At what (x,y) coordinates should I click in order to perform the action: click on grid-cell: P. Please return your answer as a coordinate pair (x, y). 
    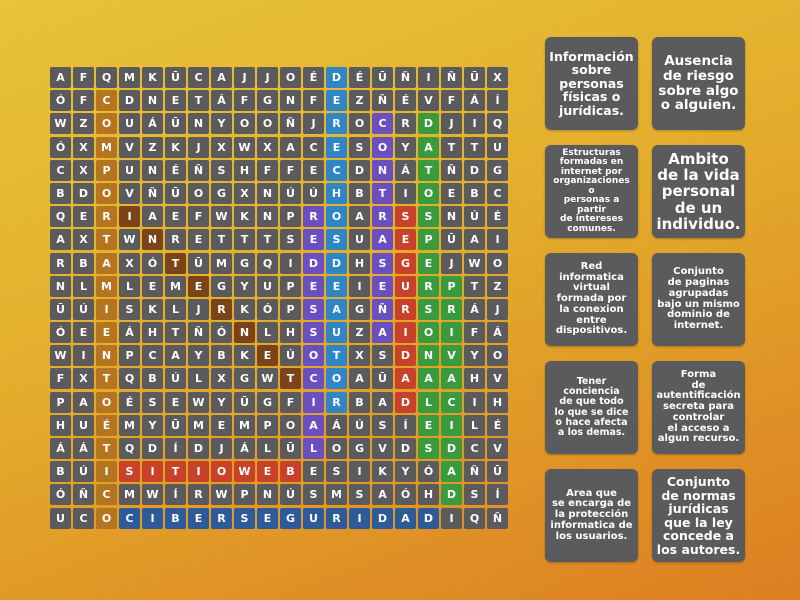
    Looking at the image, I should click on (290, 286).